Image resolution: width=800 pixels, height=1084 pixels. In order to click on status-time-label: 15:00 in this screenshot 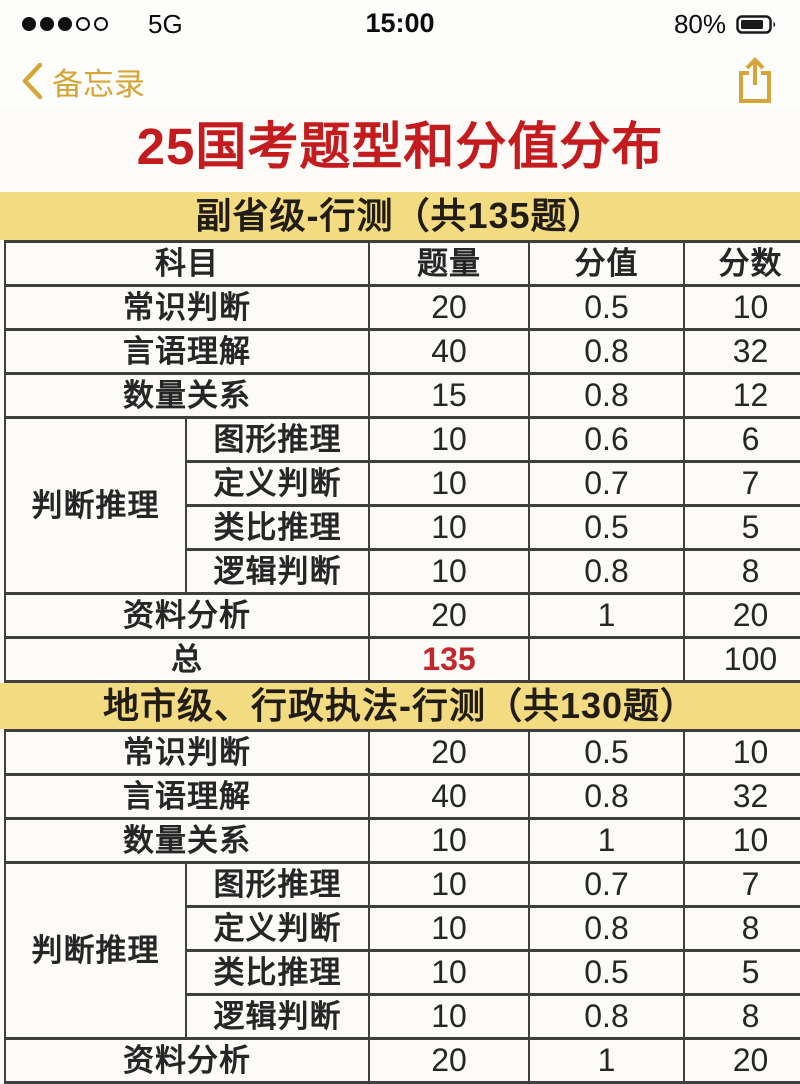, I will do `click(400, 23)`.